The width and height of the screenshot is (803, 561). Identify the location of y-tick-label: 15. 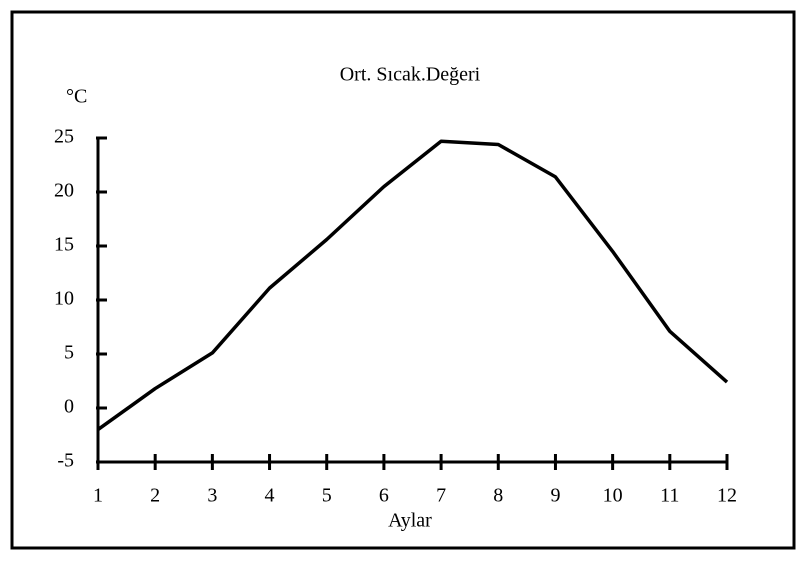
(64, 245).